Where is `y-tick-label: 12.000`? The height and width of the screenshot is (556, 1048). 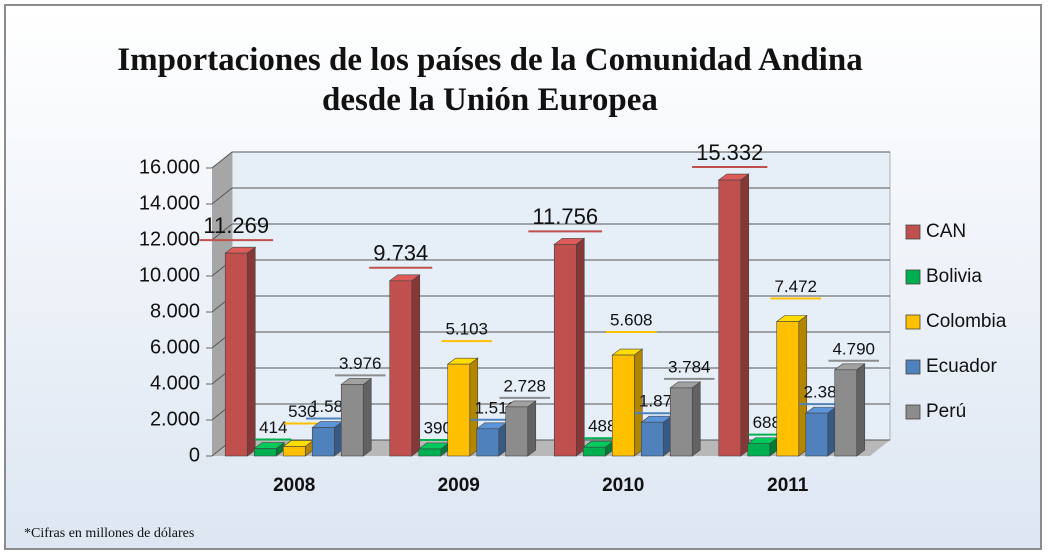
y-tick-label: 12.000 is located at coordinates (169, 239).